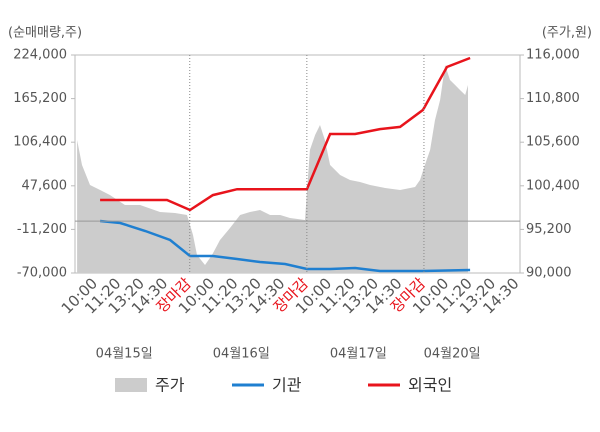 This screenshot has height=432, width=600. Describe the element at coordinates (40, 98) in the screenshot. I see `y-tick-label: 165,200` at that location.